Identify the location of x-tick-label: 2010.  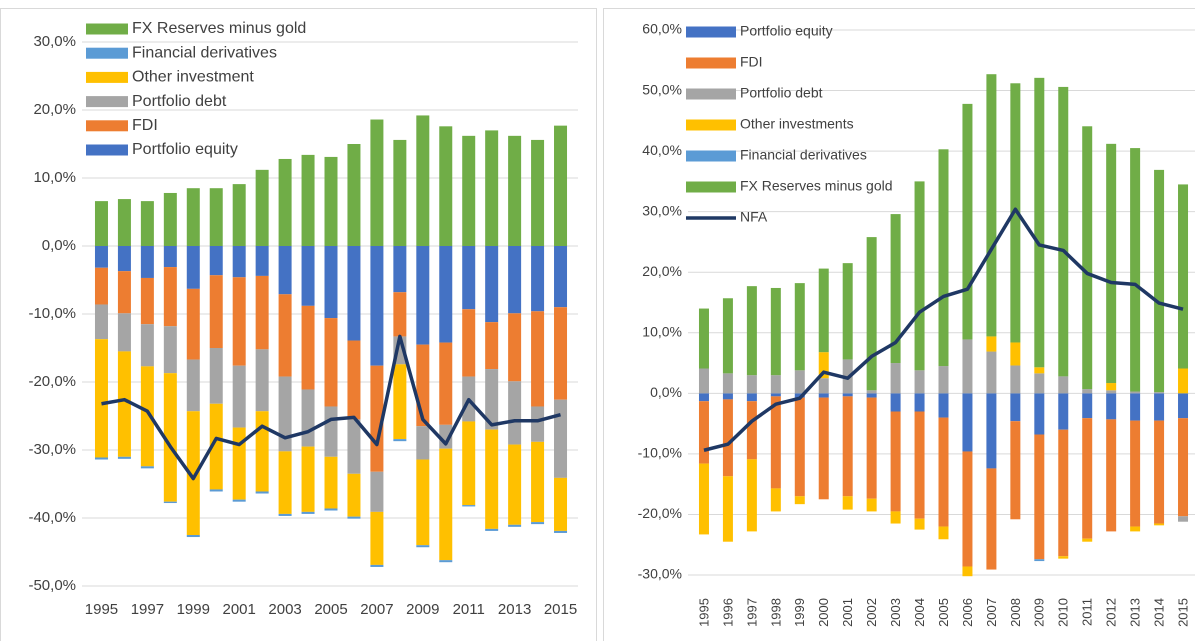
(1063, 612).